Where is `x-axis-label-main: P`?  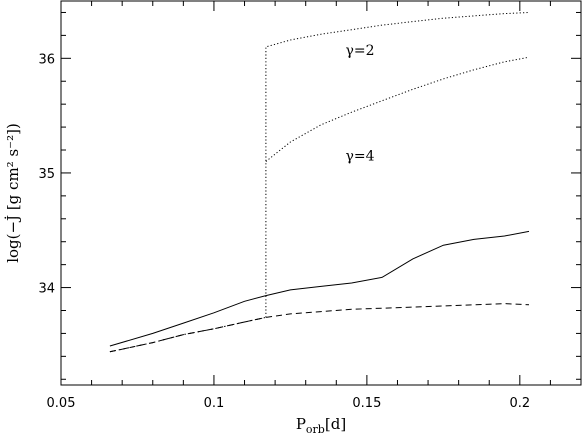 x-axis-label-main: P is located at coordinates (301, 424).